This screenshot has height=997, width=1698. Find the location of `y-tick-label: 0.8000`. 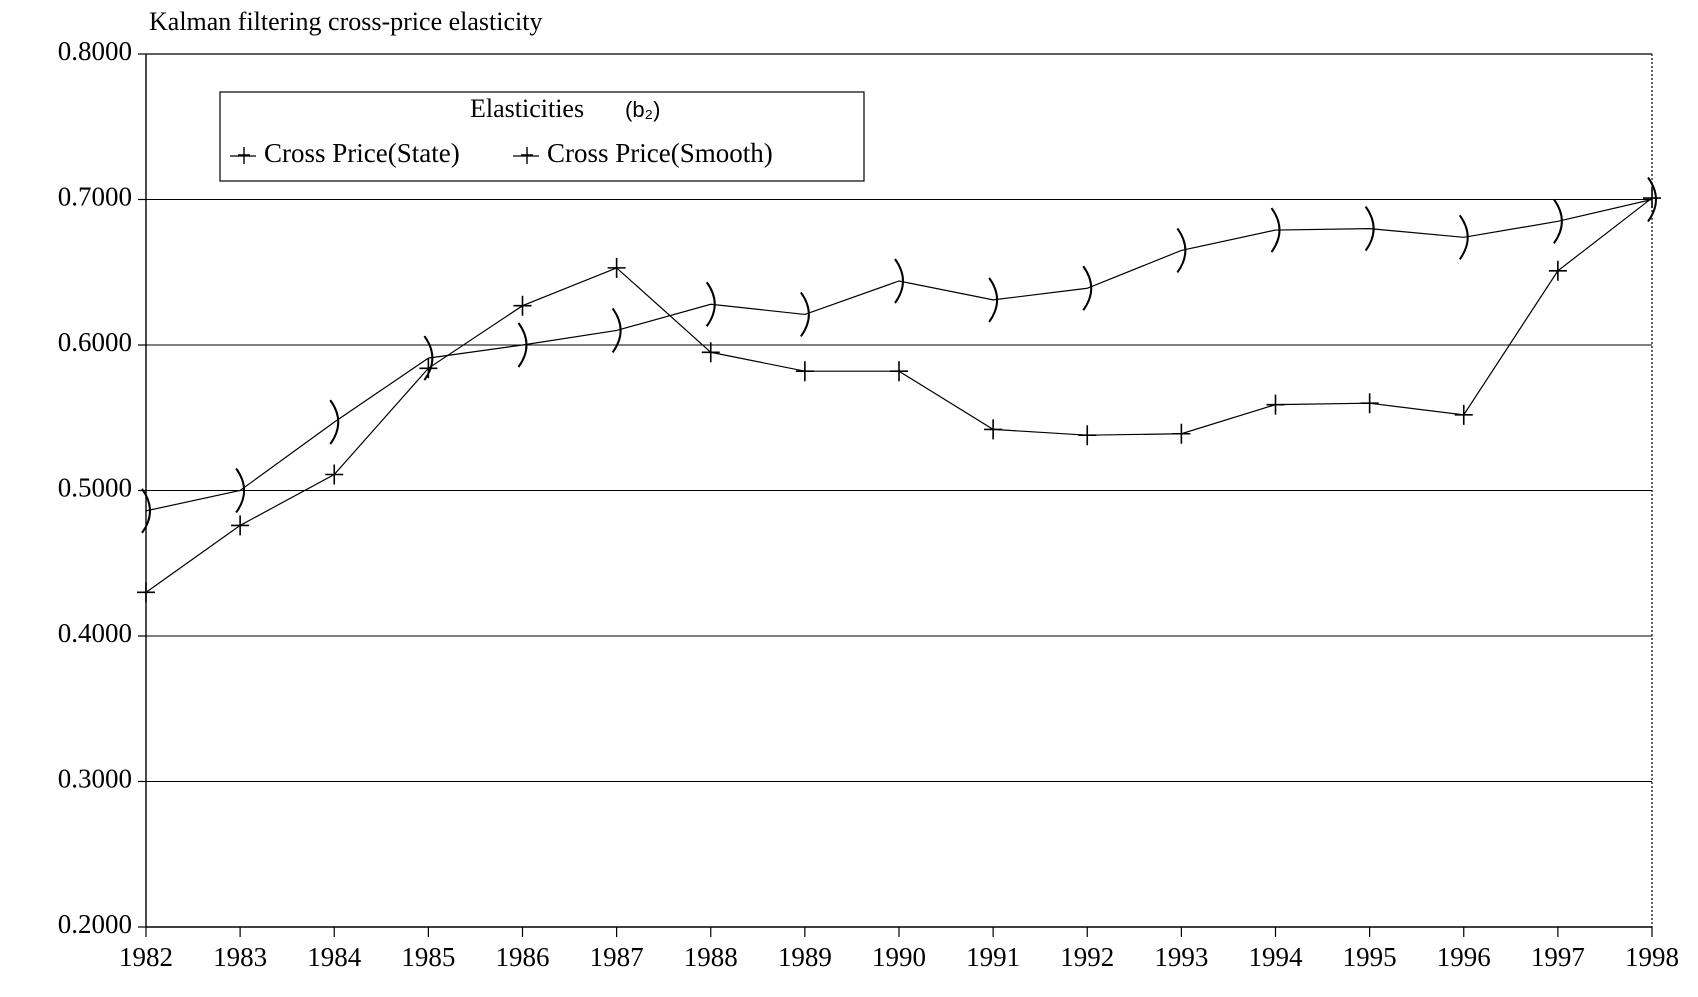

y-tick-label: 0.8000 is located at coordinates (95, 51).